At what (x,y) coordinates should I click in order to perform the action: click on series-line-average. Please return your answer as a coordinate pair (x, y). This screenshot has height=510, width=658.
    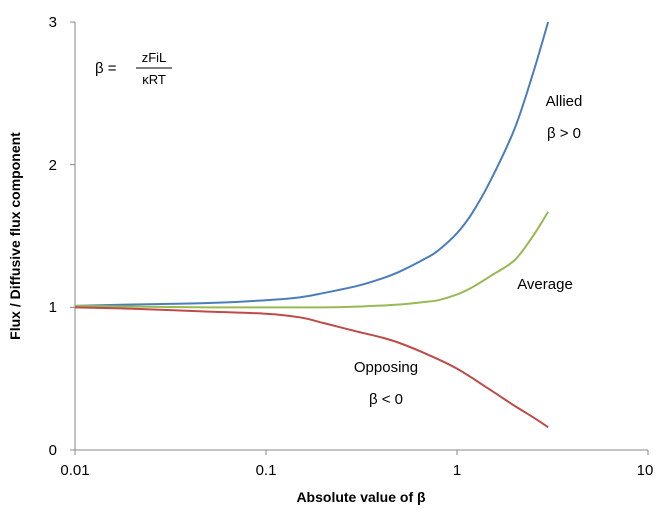
    Looking at the image, I should click on (311, 260).